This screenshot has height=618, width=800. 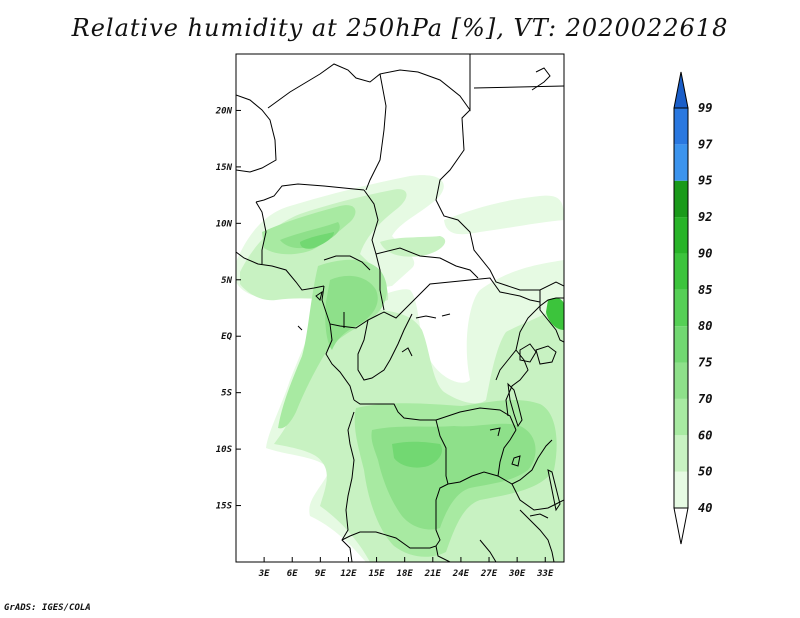 What do you see at coordinates (705, 508) in the screenshot?
I see `colorbar-label: 40` at bounding box center [705, 508].